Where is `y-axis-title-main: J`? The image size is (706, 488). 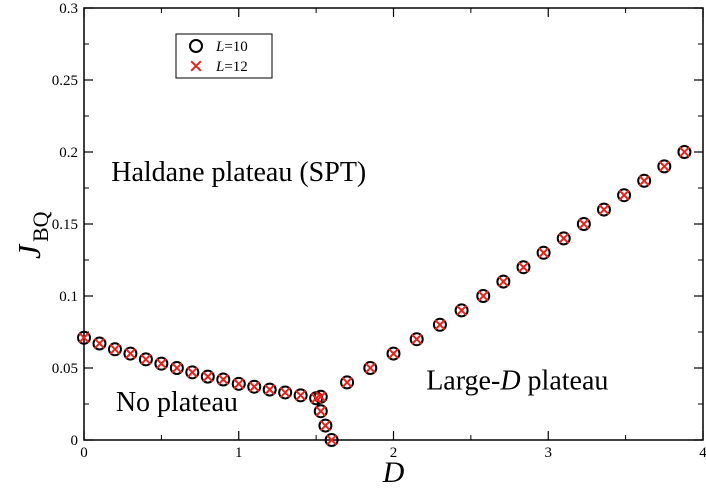 y-axis-title-main: J is located at coordinates (29, 251).